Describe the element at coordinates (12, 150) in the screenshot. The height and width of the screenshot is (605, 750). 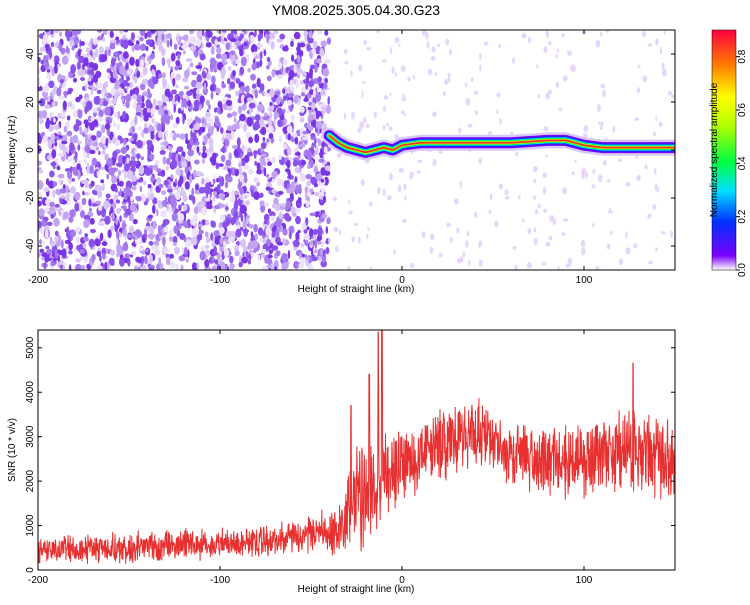
I see `spectrogram-y-axis-label: Frequency (Hz)` at that location.